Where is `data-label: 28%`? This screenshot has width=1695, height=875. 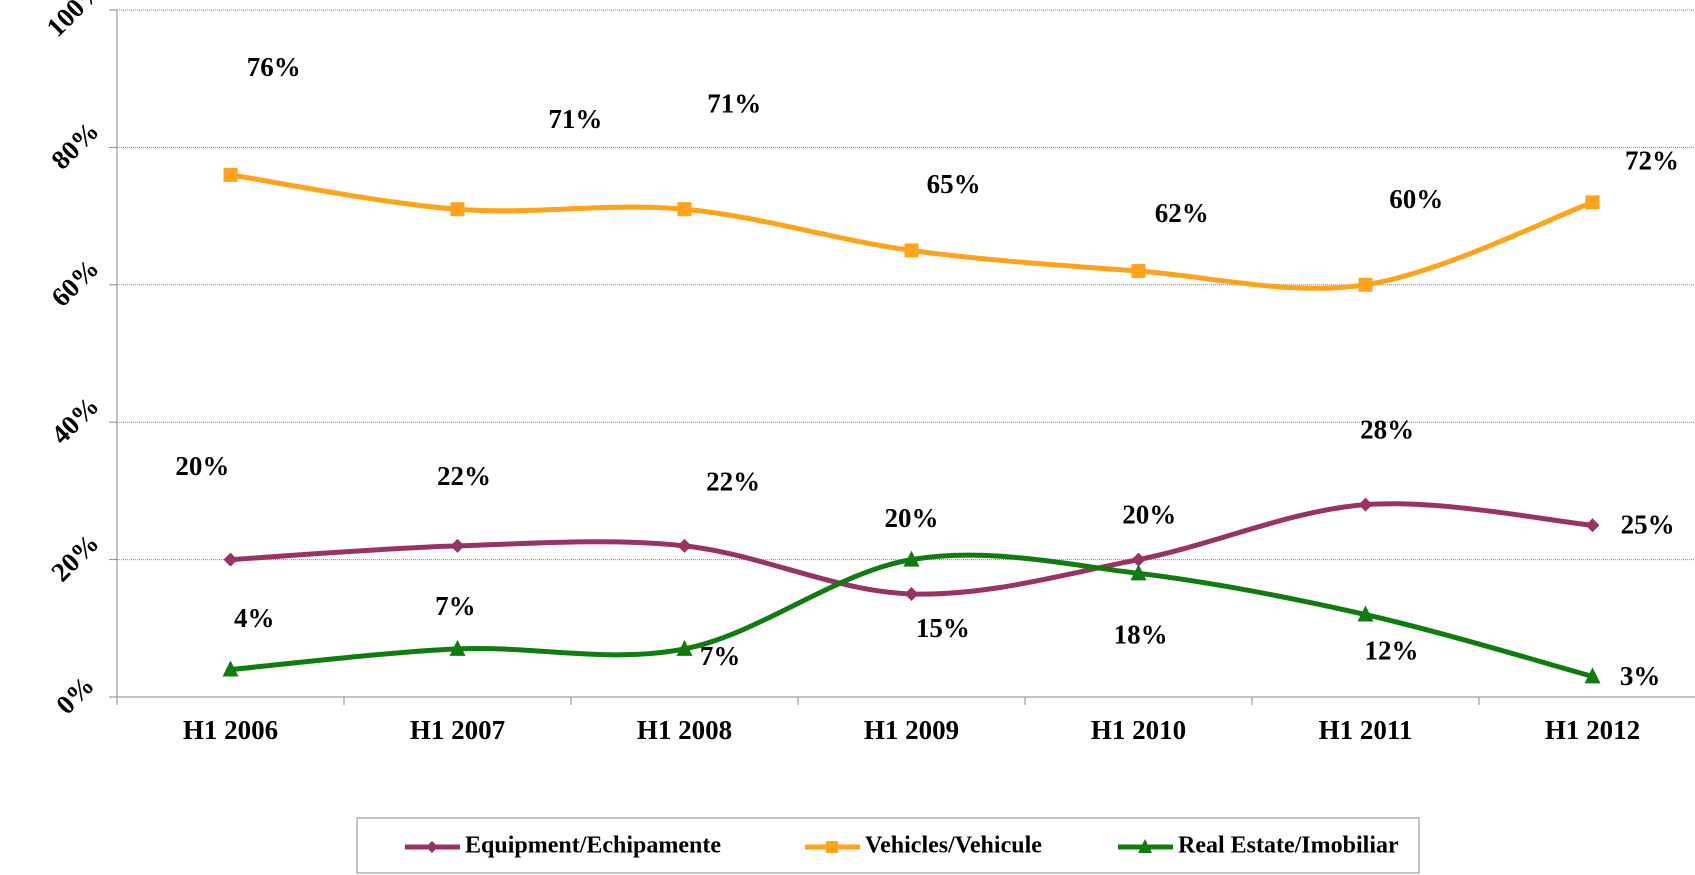 data-label: 28% is located at coordinates (1387, 429).